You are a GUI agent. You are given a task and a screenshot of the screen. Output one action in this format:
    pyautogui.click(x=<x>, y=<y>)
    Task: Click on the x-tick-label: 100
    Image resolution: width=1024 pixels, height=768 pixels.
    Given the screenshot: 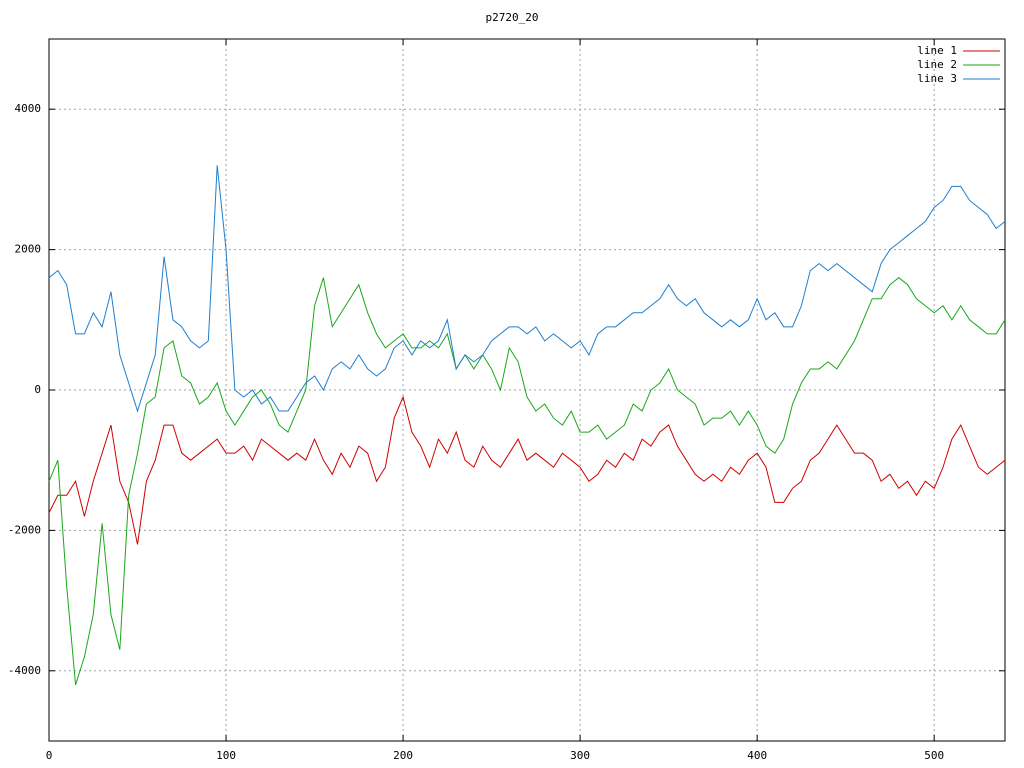 What is the action you would take?
    pyautogui.click(x=226, y=755)
    